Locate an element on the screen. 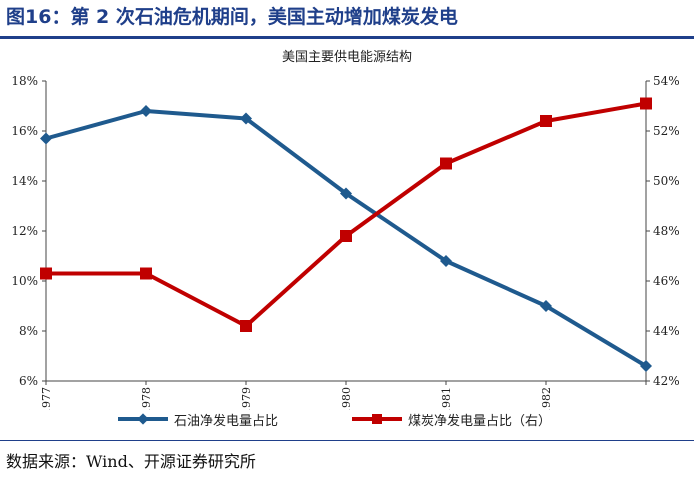 Image resolution: width=694 pixels, height=500 pixels. footer-divider is located at coordinates (347, 440).